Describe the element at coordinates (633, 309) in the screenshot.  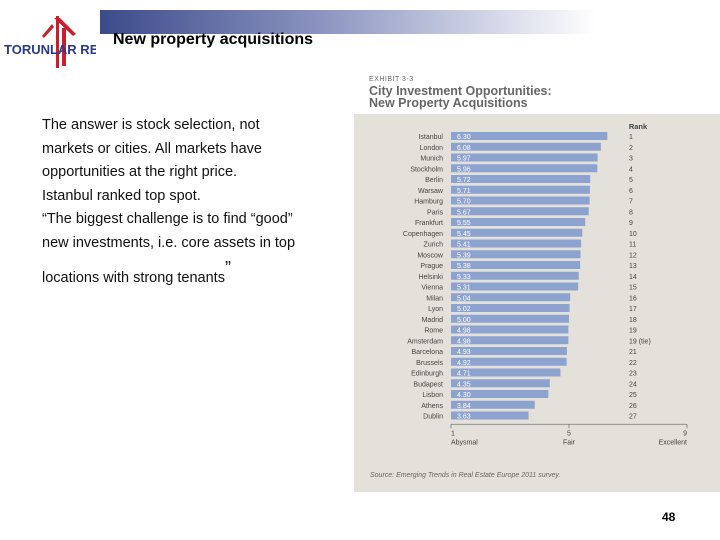
I see `rank-label: 17` at that location.